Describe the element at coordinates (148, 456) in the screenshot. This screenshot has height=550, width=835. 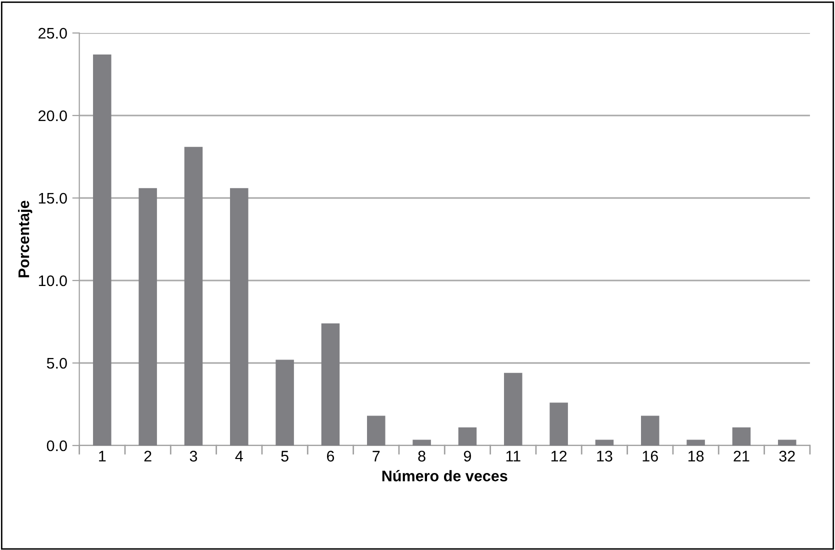
I see `x-tick-label: 2` at that location.